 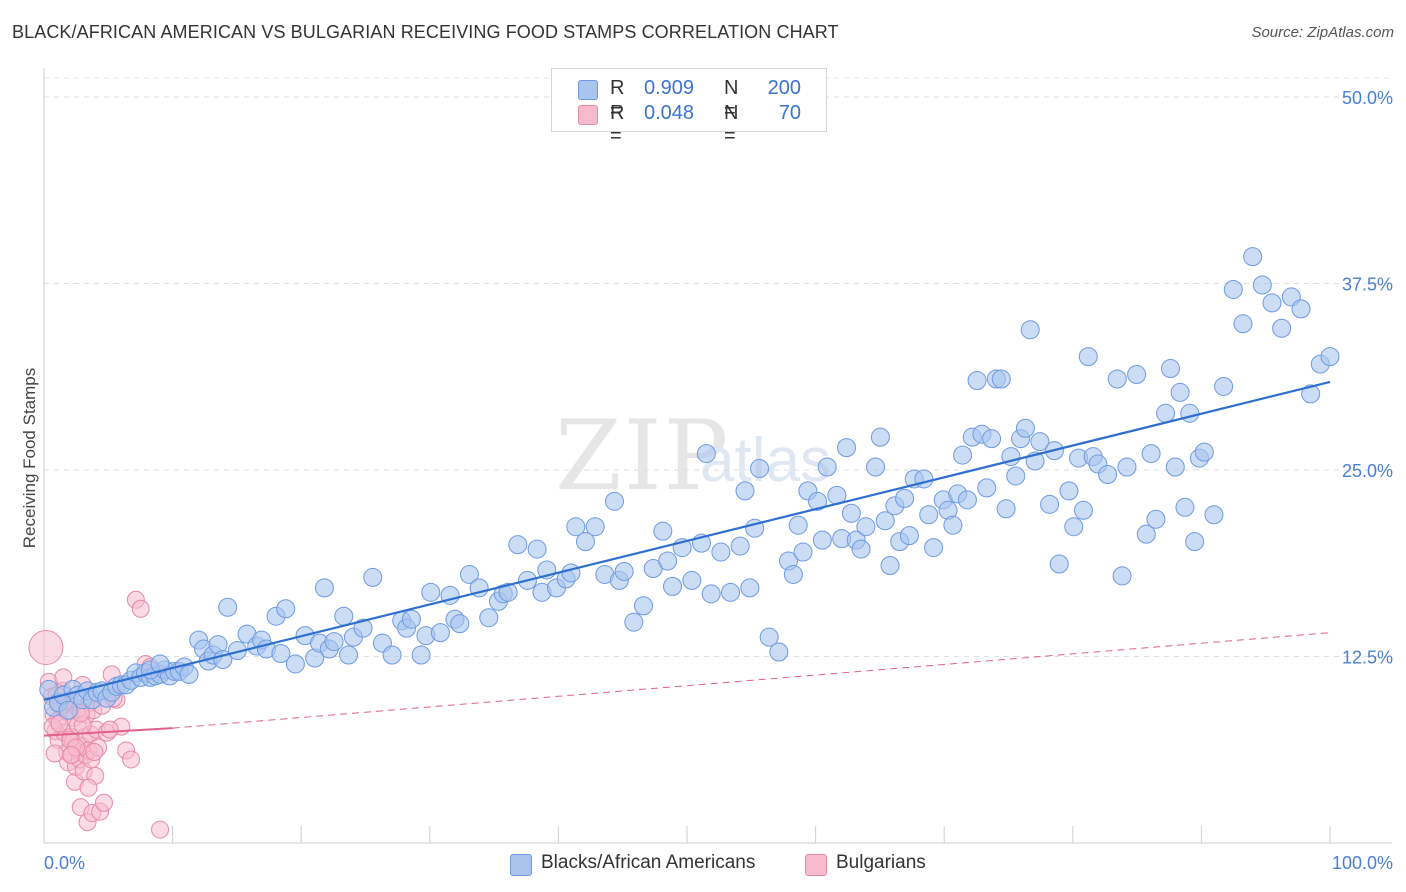 I want to click on legend-r-value: 0.909, so click(x=669, y=88).